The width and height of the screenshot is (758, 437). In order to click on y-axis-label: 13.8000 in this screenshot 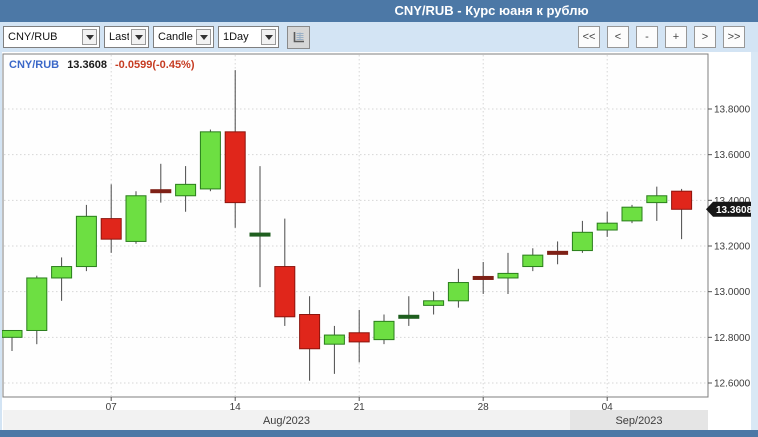, I will do `click(732, 110)`.